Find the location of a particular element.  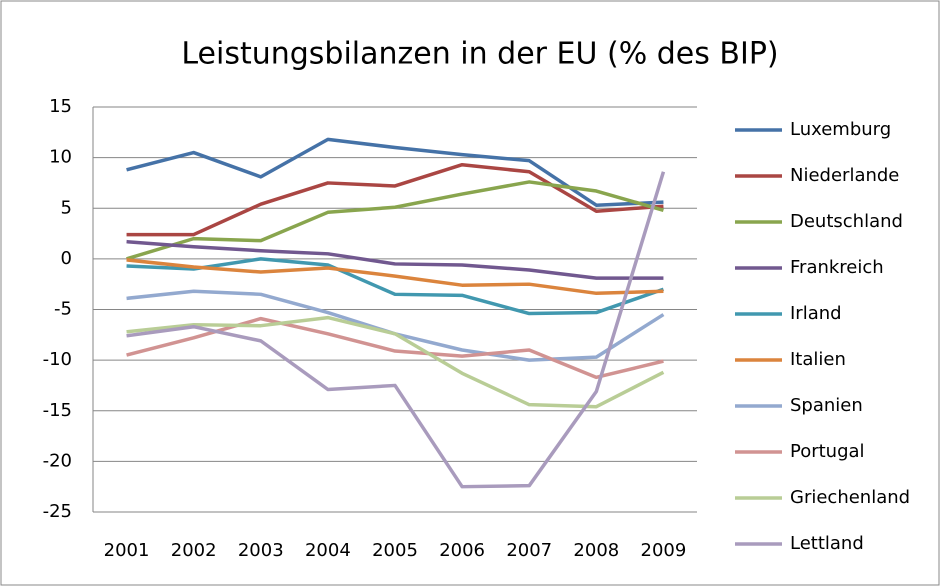

legend-label: Deutschland is located at coordinates (846, 221).